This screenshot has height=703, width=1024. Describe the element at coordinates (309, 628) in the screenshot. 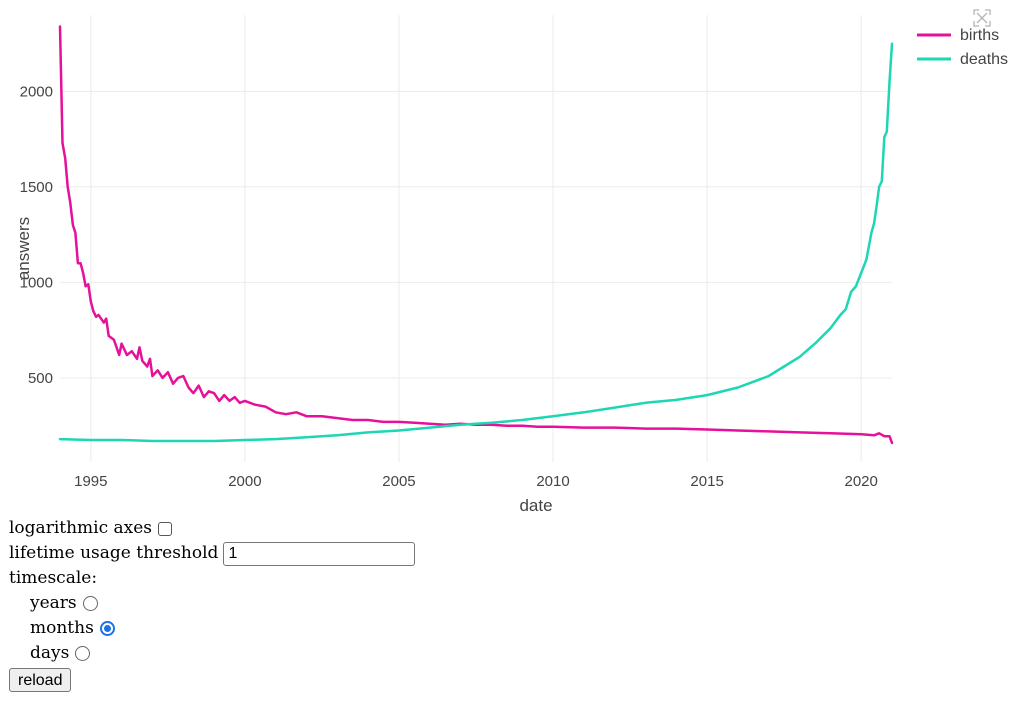

I see `timescale-option-months: months` at that location.